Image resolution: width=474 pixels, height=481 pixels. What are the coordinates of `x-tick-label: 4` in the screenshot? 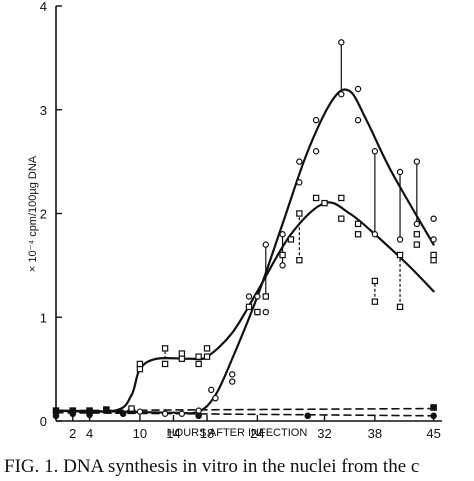 It's located at (89, 433).